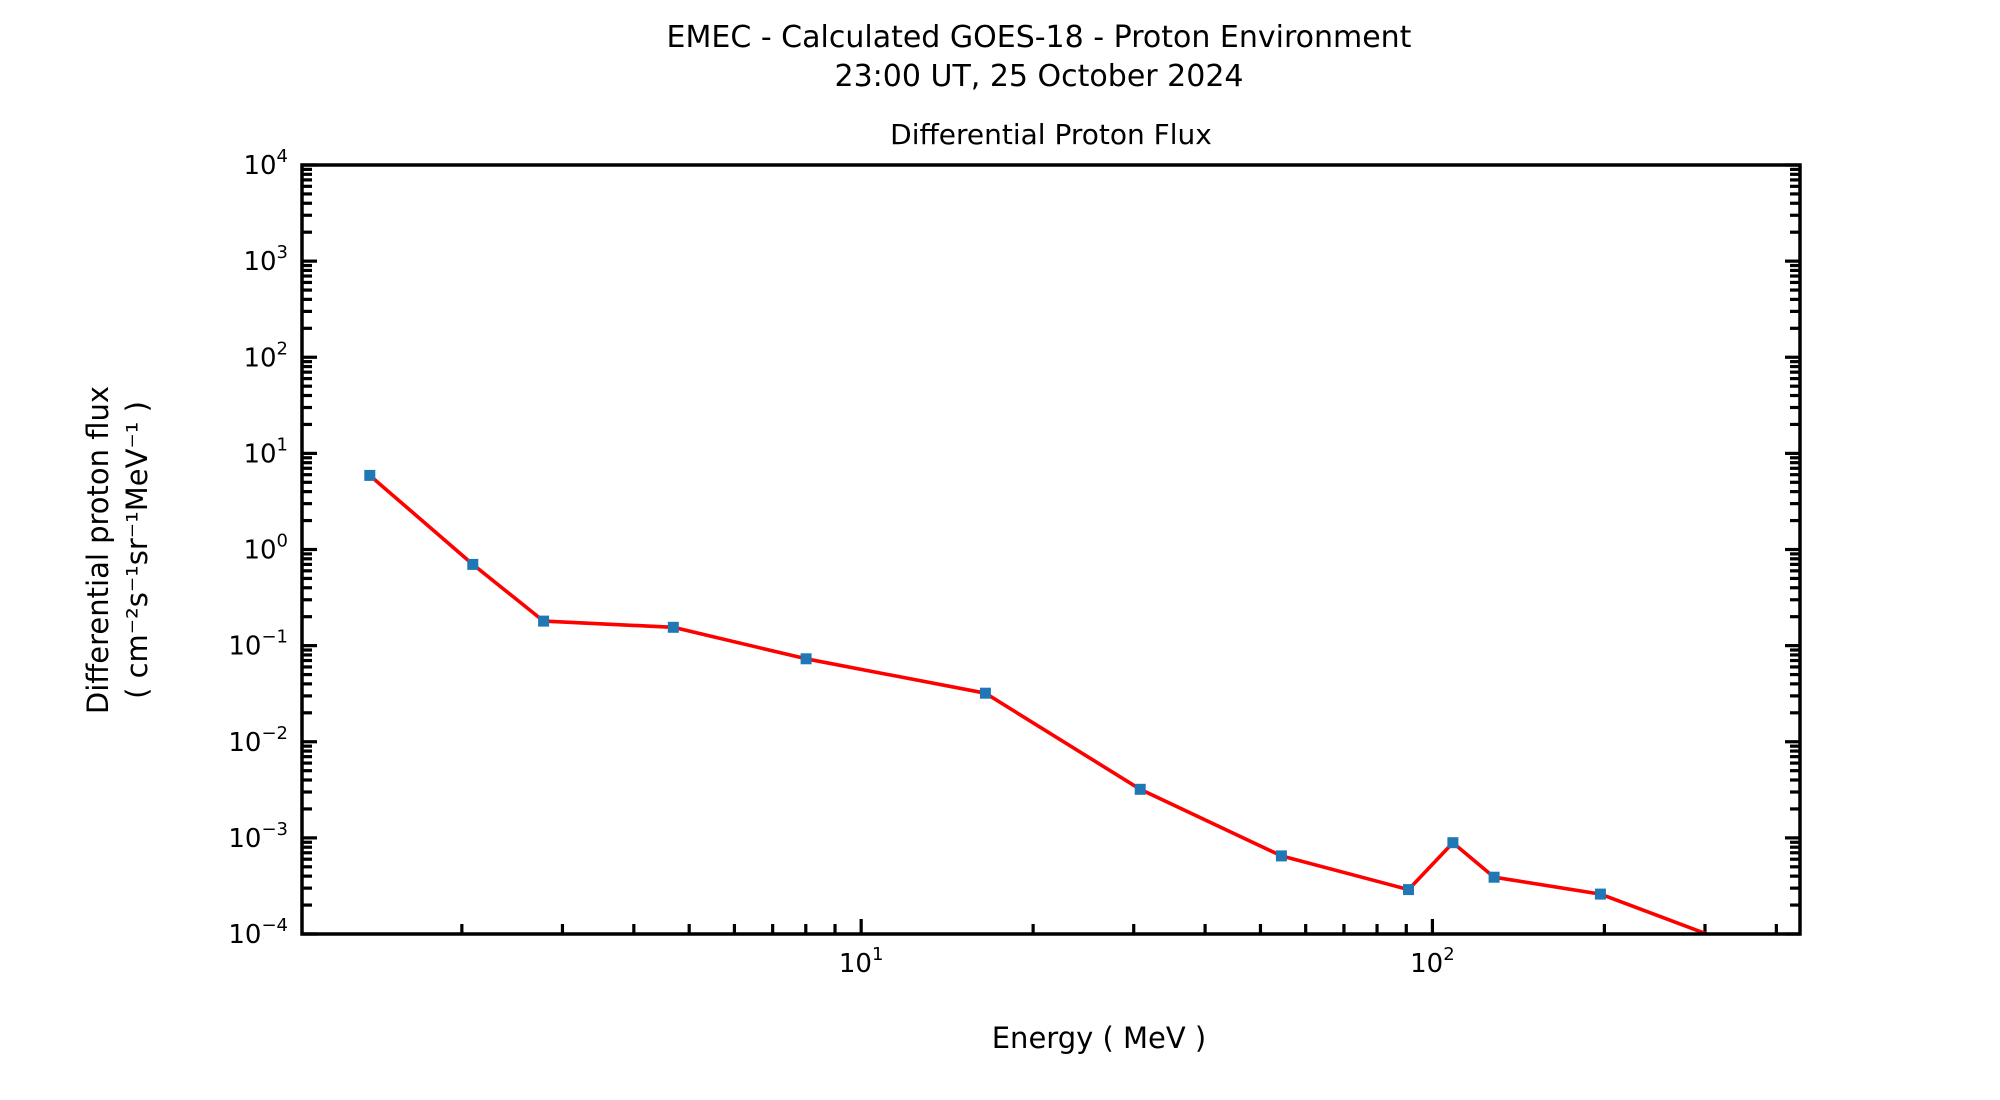 Image resolution: width=2000 pixels, height=1100 pixels. What do you see at coordinates (98, 550) in the screenshot?
I see `y-axis-label: Differential proton flux` at bounding box center [98, 550].